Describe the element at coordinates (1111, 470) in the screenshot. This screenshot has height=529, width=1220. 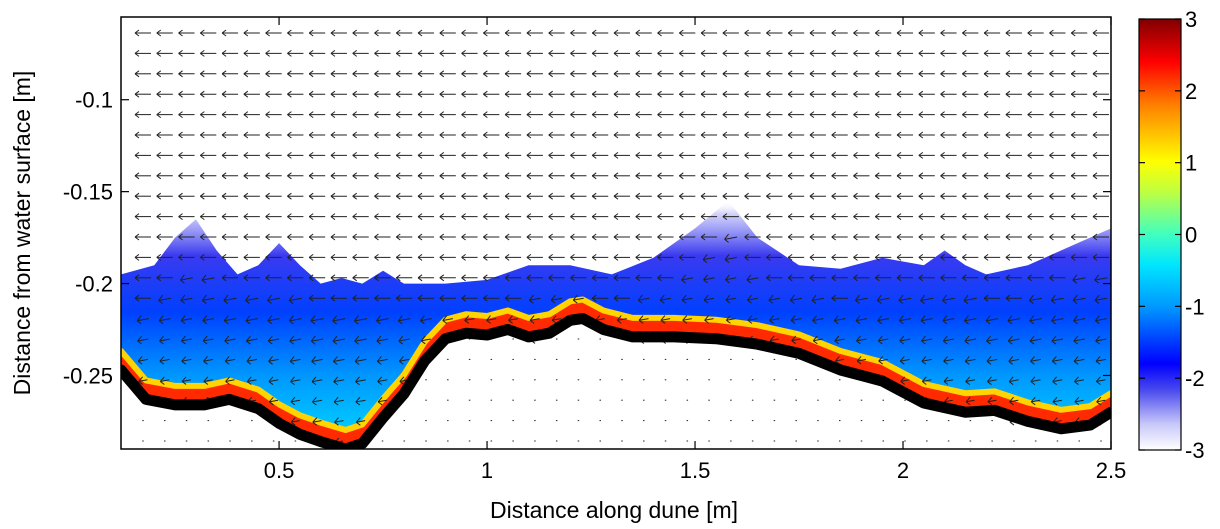
I see `x-tick-label: 2.5` at that location.